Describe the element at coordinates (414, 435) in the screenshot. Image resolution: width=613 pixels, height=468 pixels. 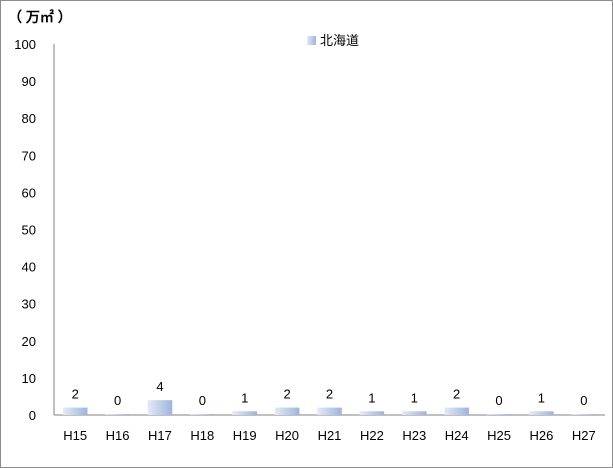
I see `x-tick-label: H23` at that location.